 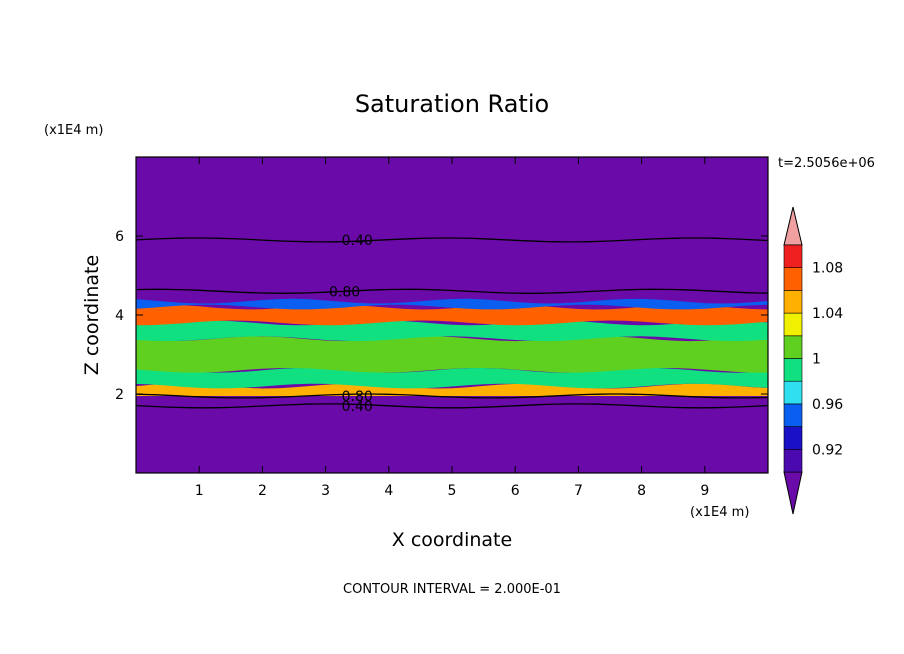 I want to click on x-tick-label: 8, so click(x=641, y=491).